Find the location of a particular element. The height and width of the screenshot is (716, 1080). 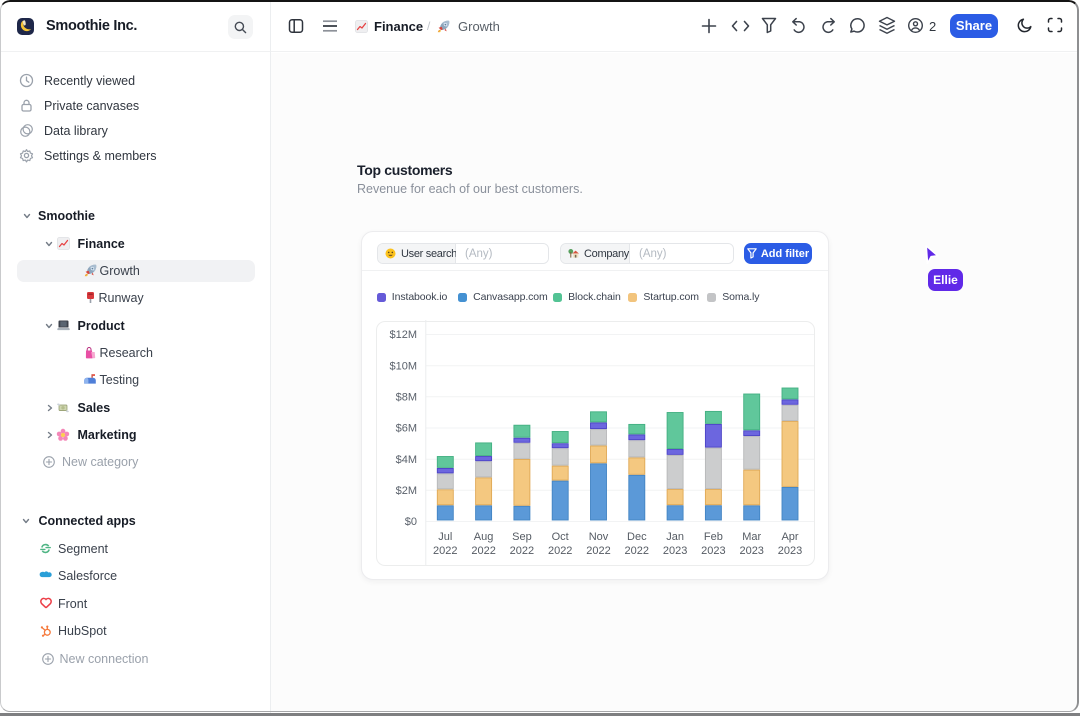

svg-text: Oct is located at coordinates (560, 537).